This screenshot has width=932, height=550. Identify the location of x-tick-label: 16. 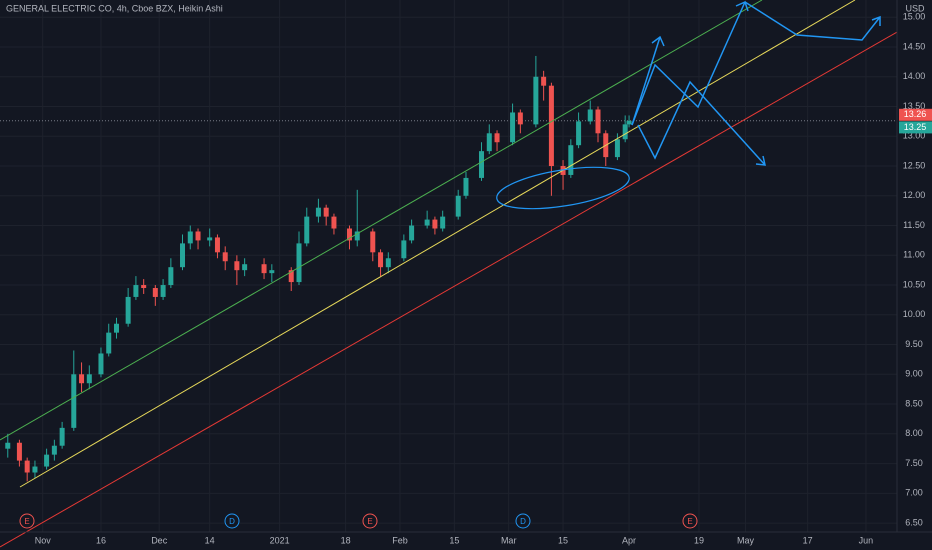
(101, 540).